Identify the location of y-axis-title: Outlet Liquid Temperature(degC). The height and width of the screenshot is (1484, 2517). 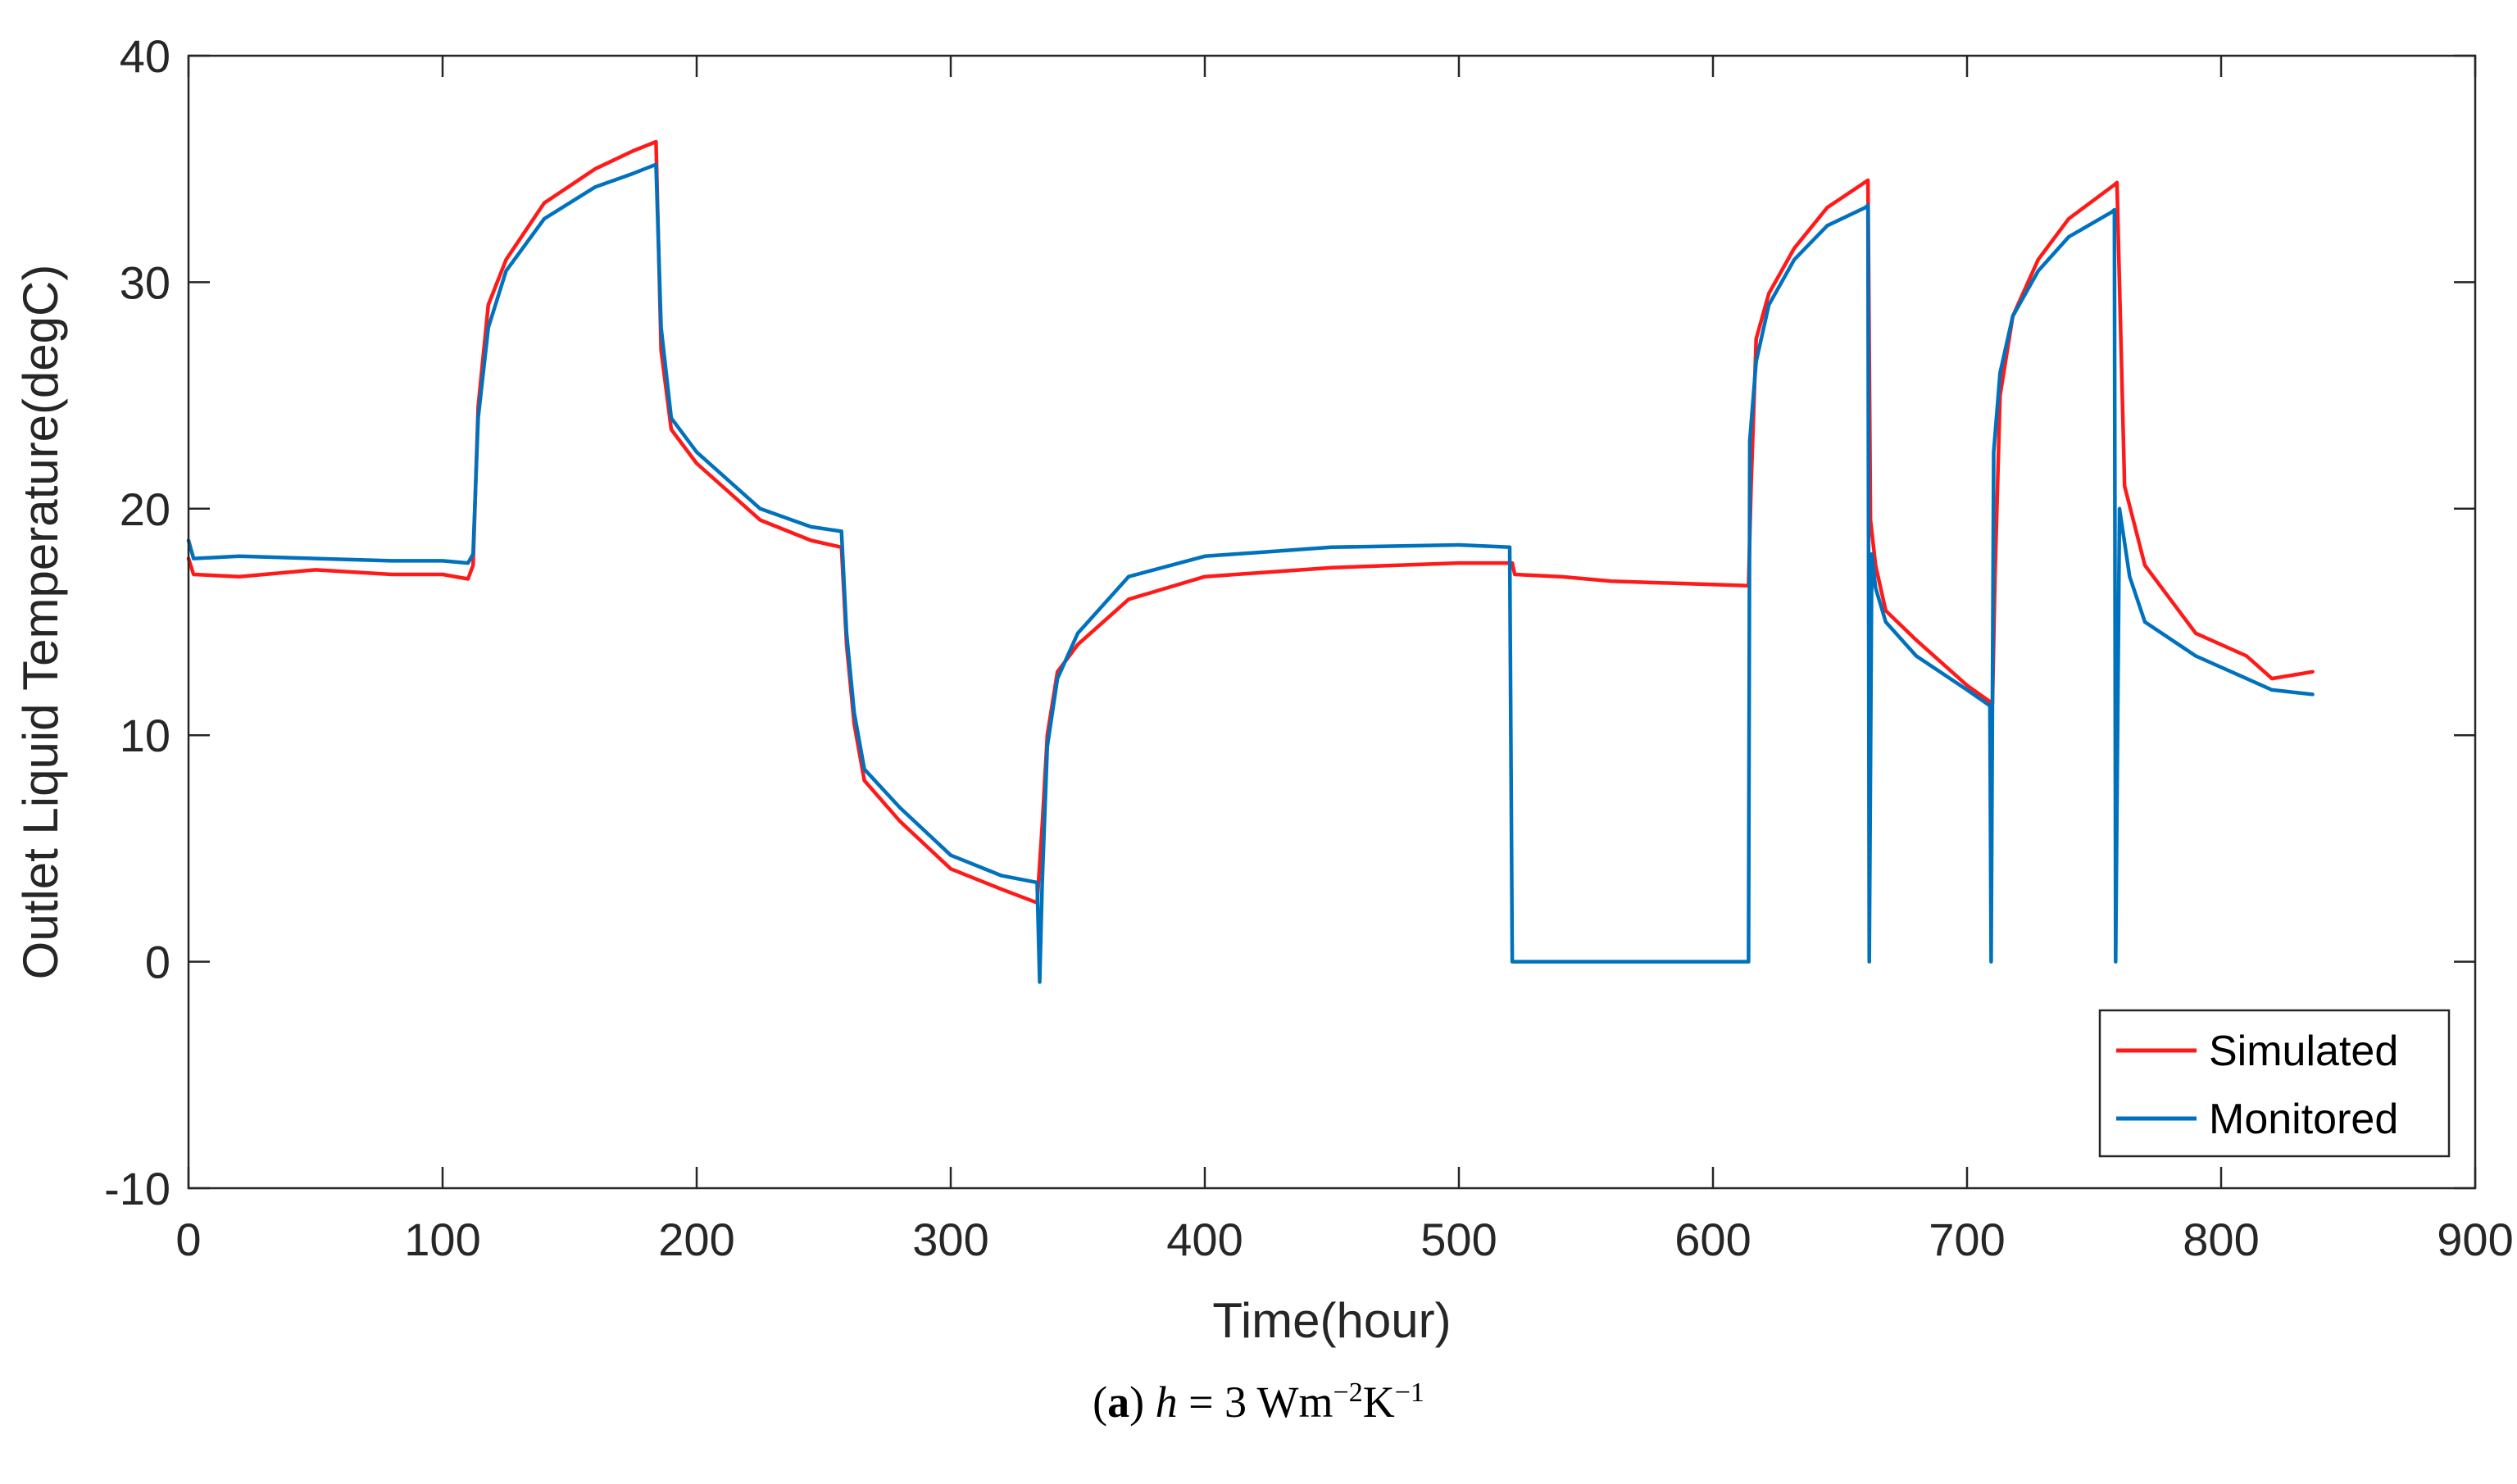
(40, 622).